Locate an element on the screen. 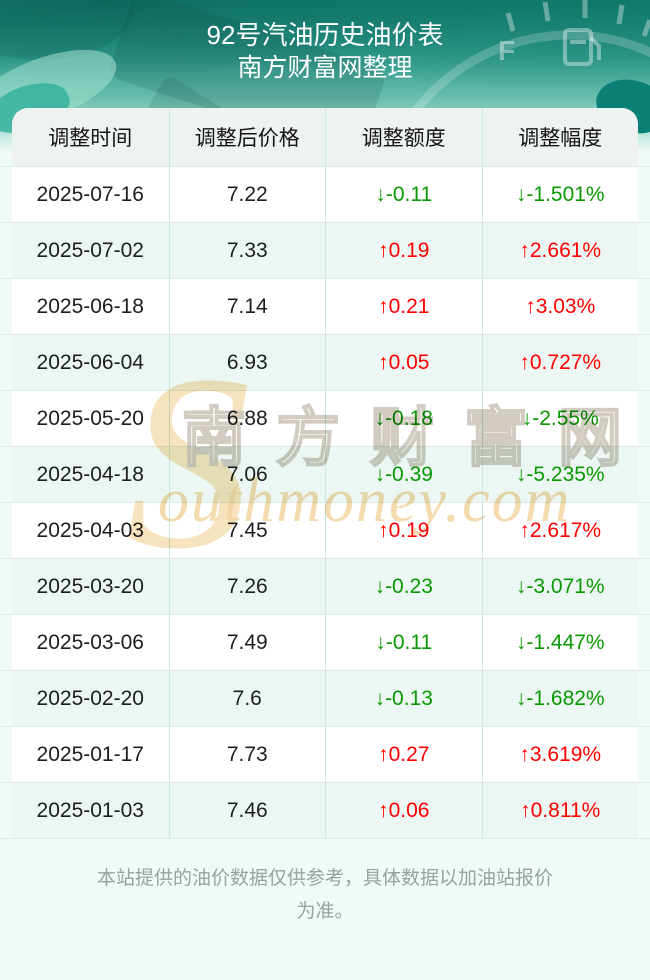  table-header-row: 调整时间 调整后价格 调整额度 调整幅度 is located at coordinates (325, 137).